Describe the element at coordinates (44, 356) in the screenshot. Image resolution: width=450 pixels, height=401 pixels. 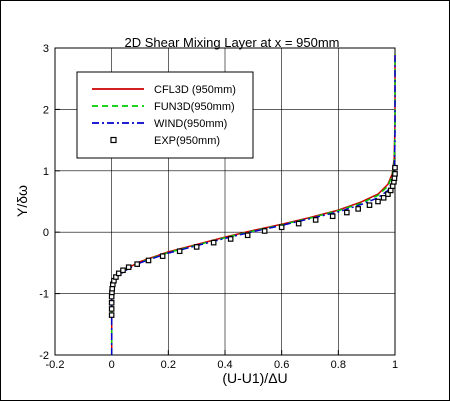
I see `y-tick-label: -2` at that location.